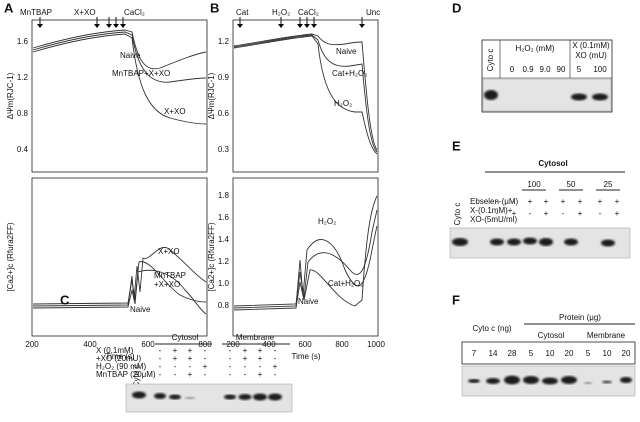 This screenshot has width=640, height=422. I want to click on lane-label: 7, so click(474, 353).